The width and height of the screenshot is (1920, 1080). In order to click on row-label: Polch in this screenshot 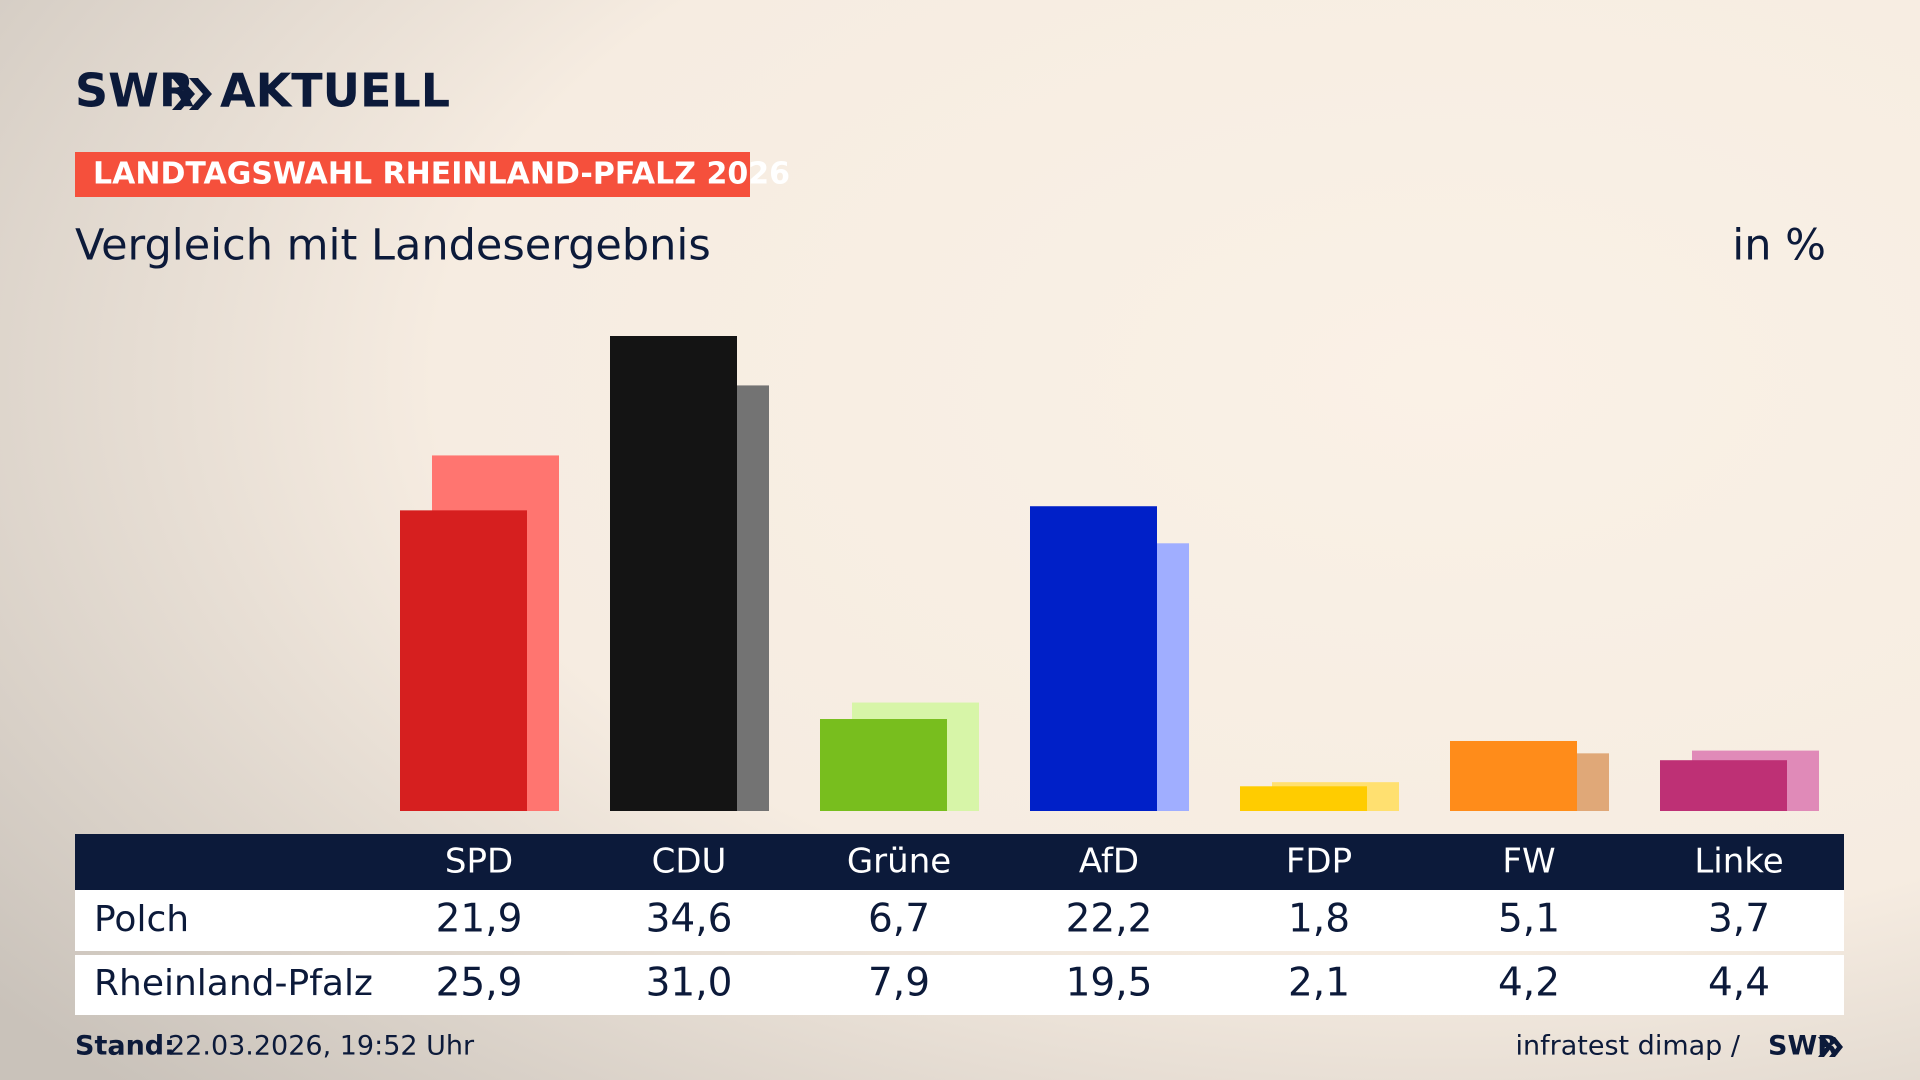, I will do `click(141, 919)`.